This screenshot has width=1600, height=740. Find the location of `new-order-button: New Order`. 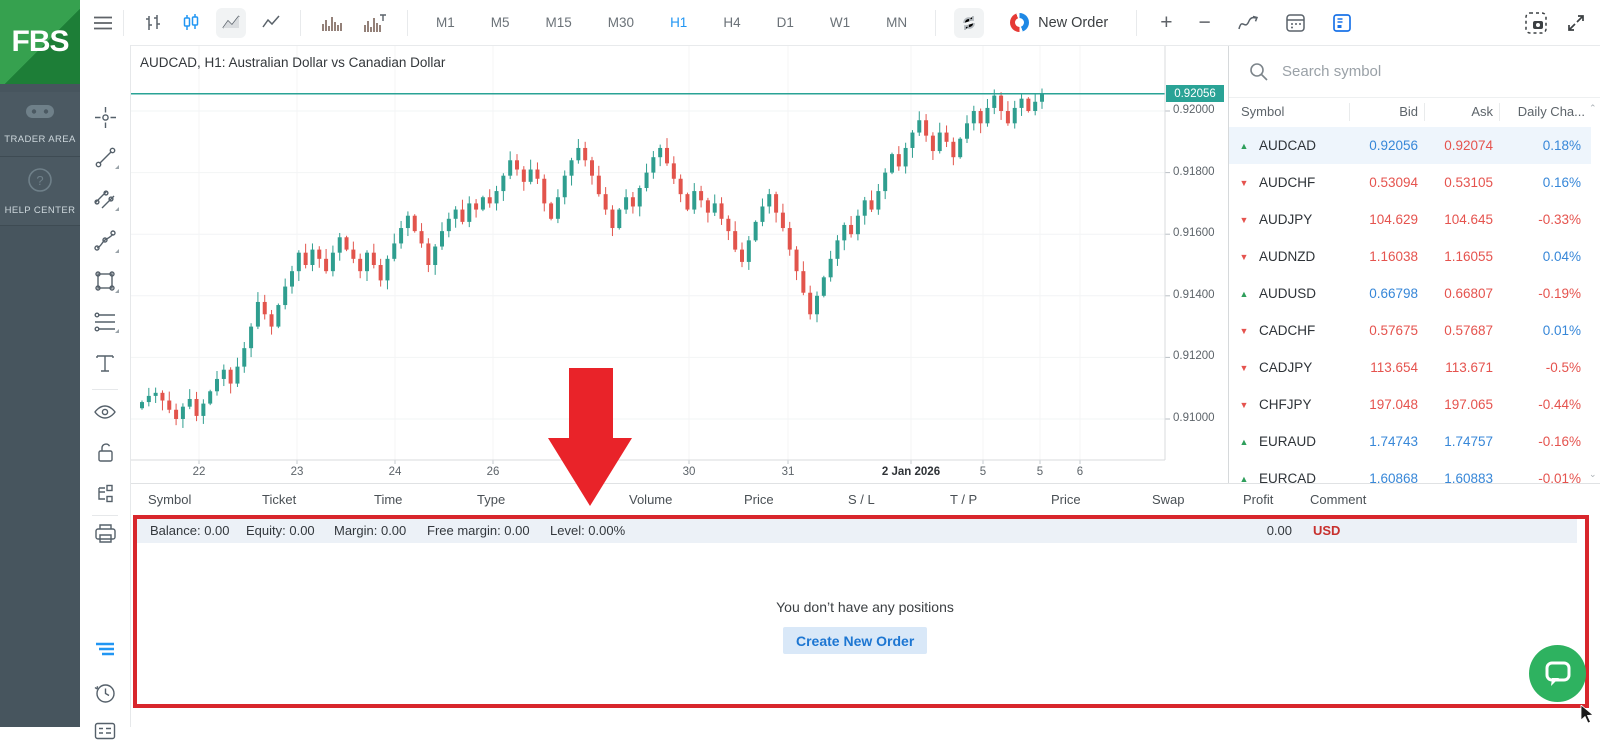

new-order-button: New Order is located at coordinates (1059, 22).